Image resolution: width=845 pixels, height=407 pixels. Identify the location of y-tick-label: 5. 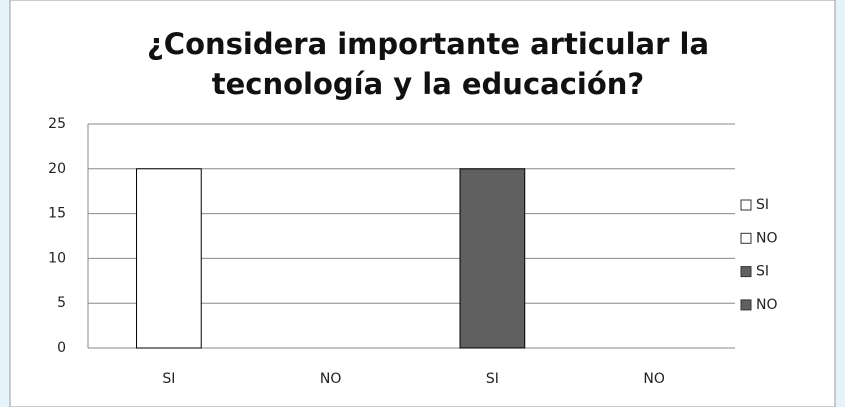
(61, 303).